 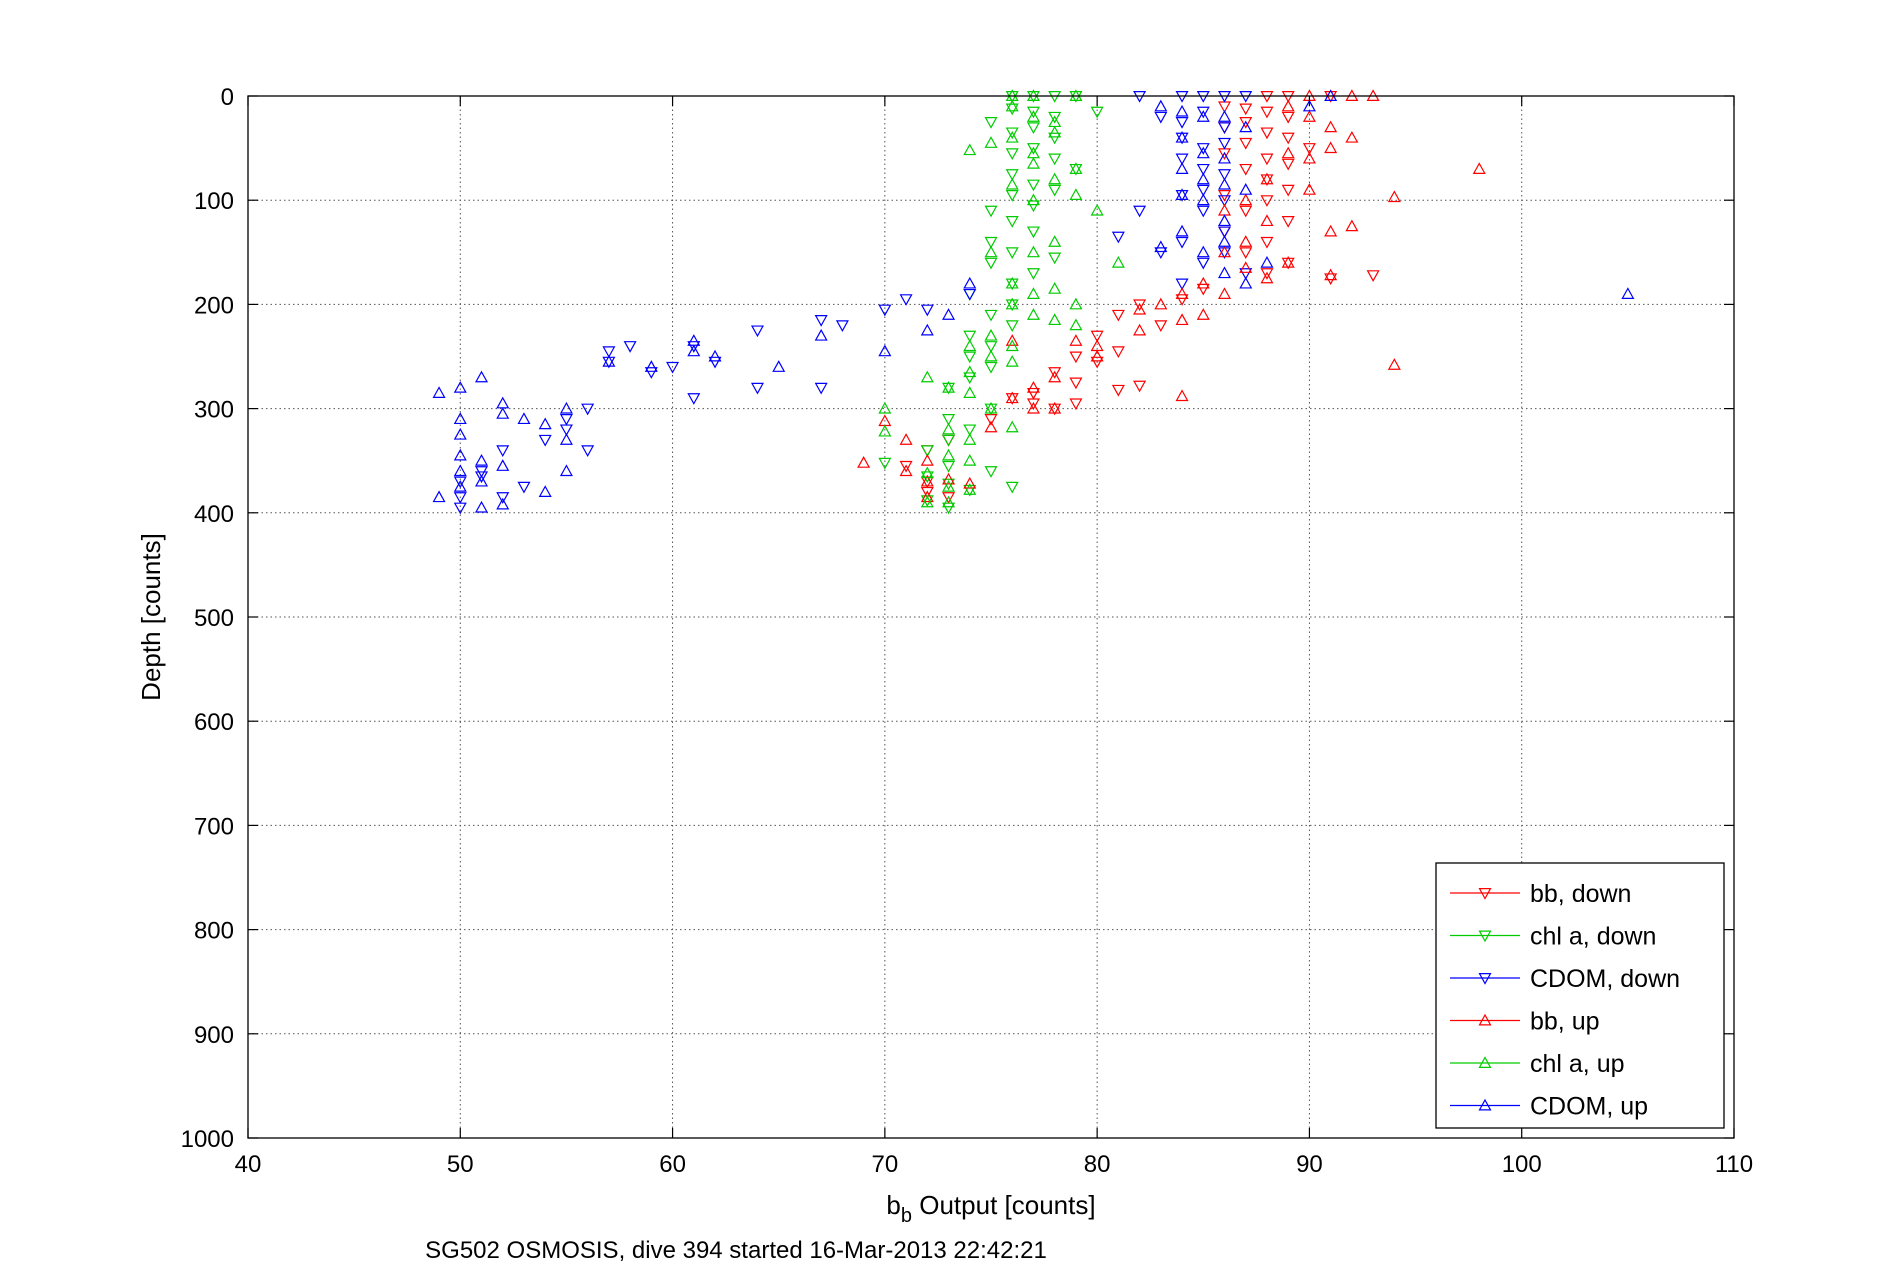 I want to click on x-tick-label: 60, so click(x=672, y=1164).